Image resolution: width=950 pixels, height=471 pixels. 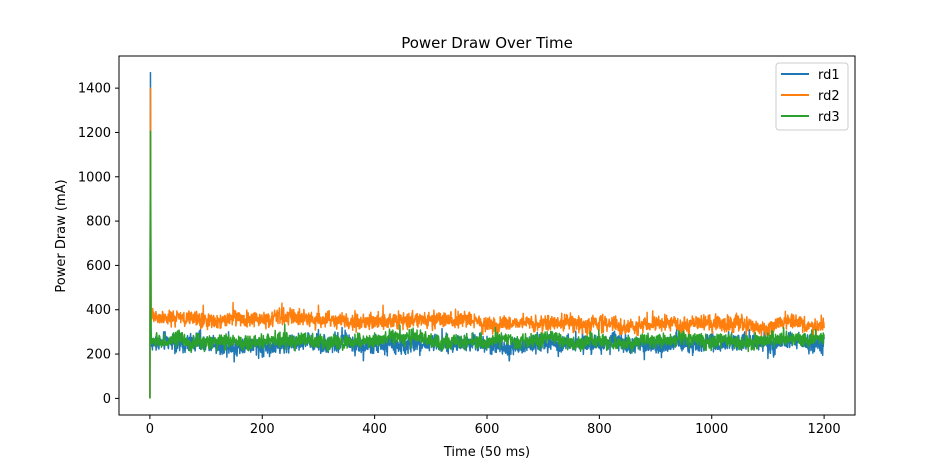 I want to click on y-tick-label: 1400, so click(x=94, y=89).